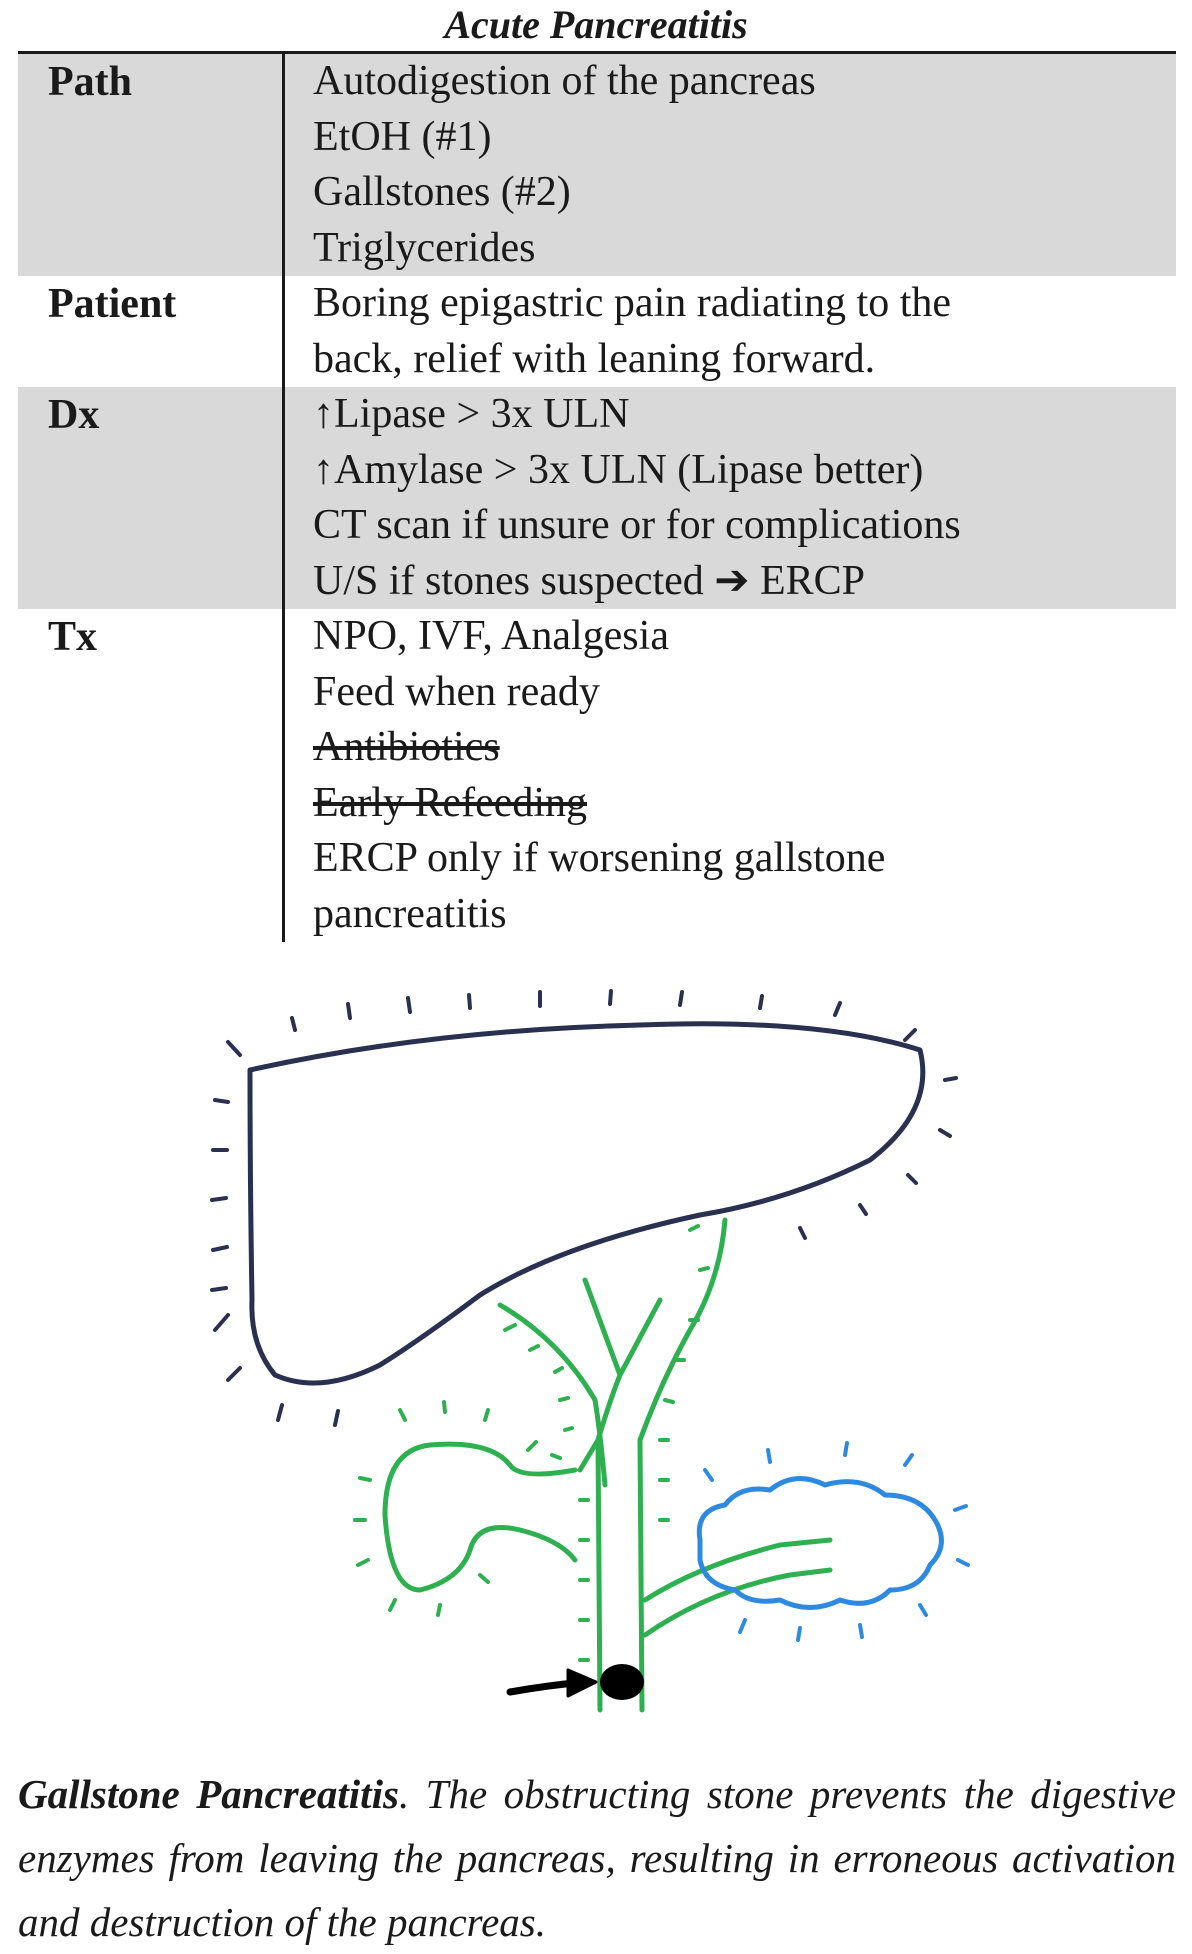  Describe the element at coordinates (582, 1683) in the screenshot. I see `arrow-head` at that location.